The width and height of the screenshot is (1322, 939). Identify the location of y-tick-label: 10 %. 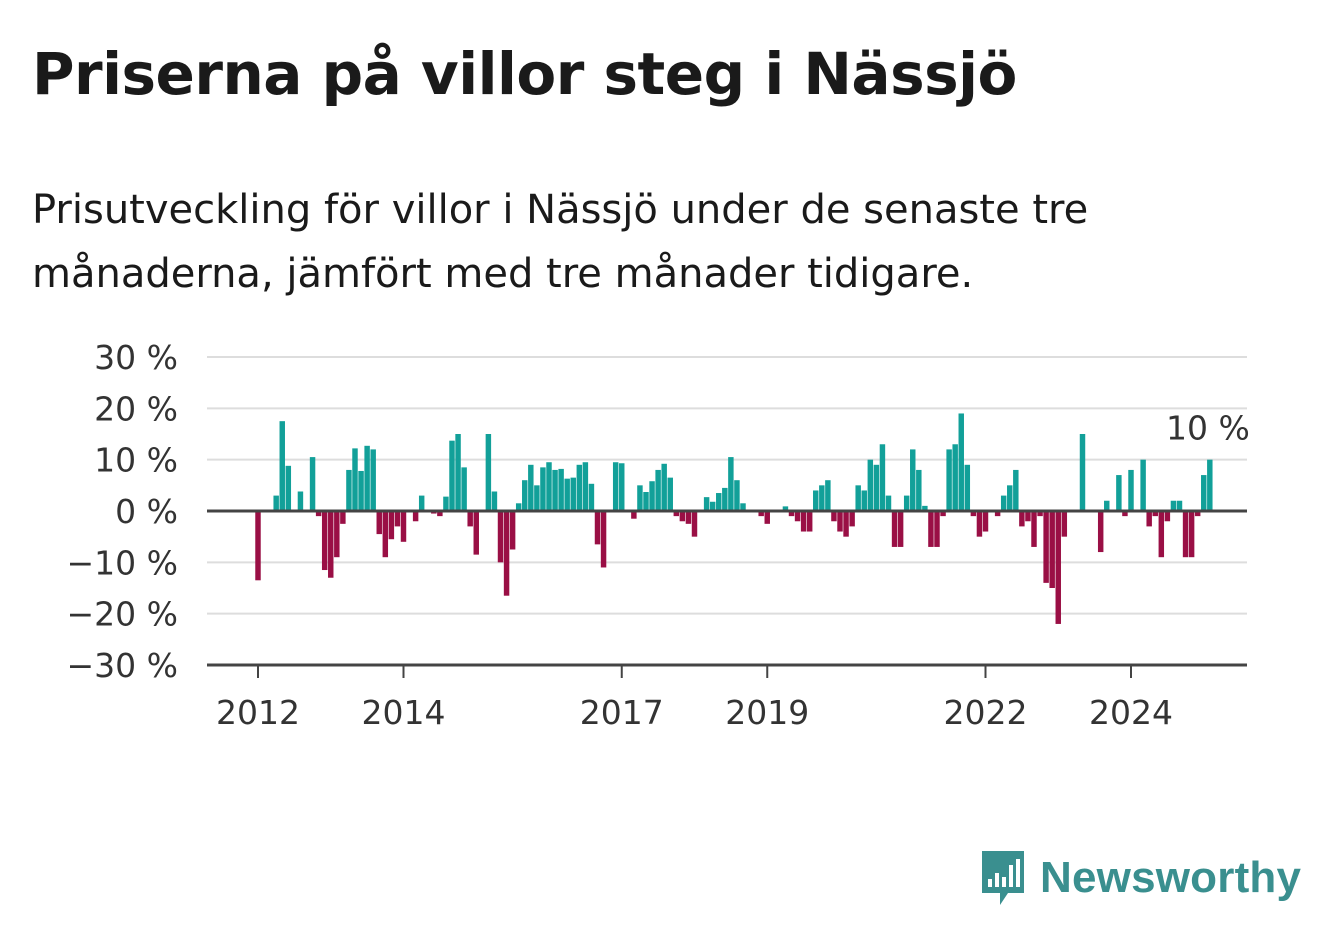
(136, 460).